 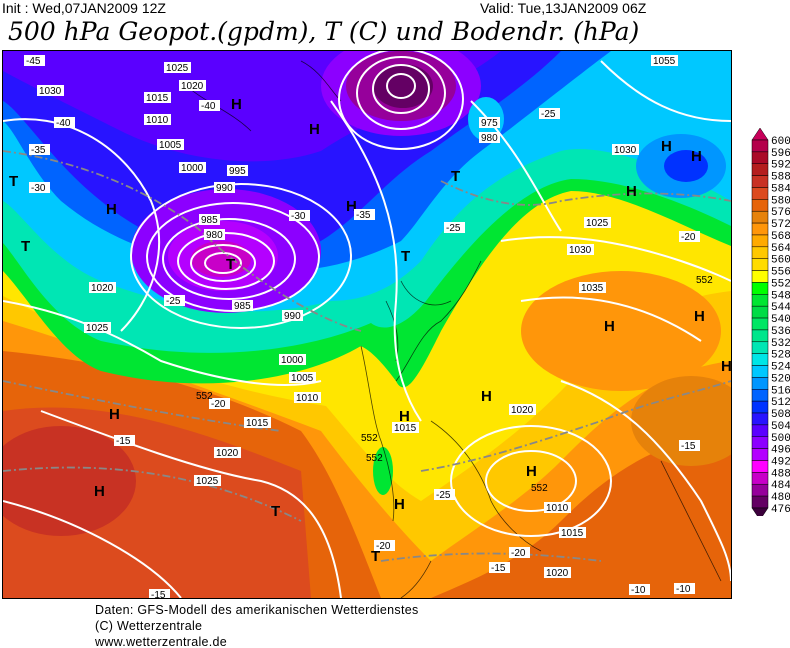 I want to click on svg-text: -40, so click(x=63, y=123).